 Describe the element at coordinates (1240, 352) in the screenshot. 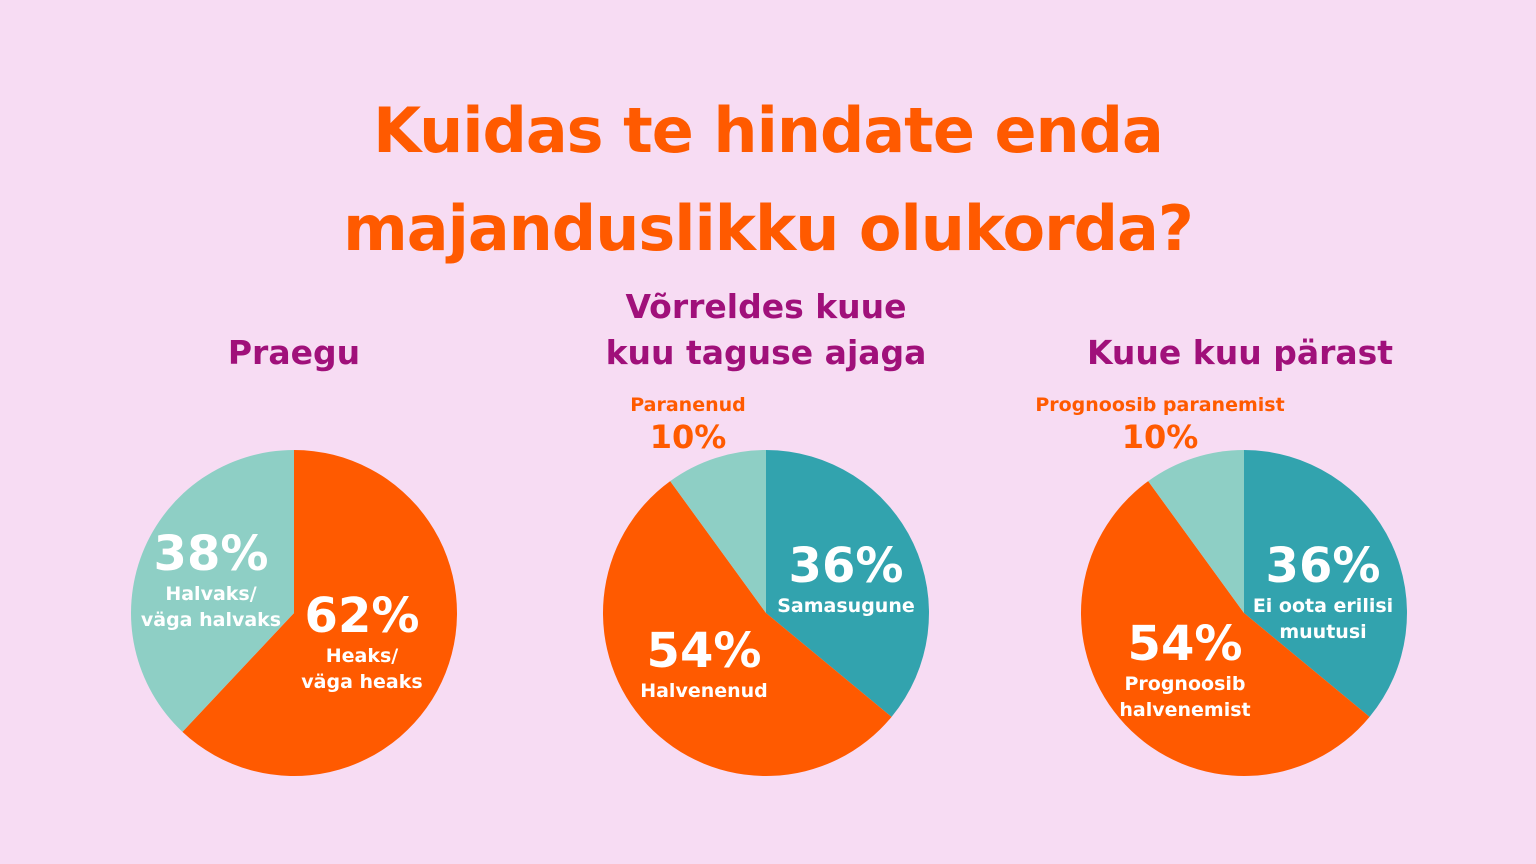

I see `chart-title-kuue-kuu-parast: Kuue kuu pärast` at that location.